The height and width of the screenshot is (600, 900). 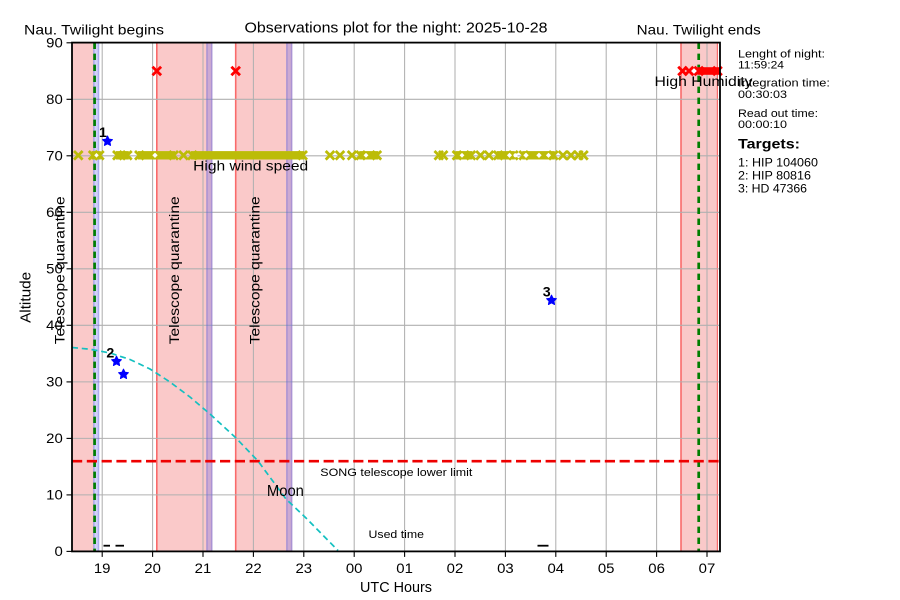 I want to click on svg-text: 50, so click(x=54, y=269).